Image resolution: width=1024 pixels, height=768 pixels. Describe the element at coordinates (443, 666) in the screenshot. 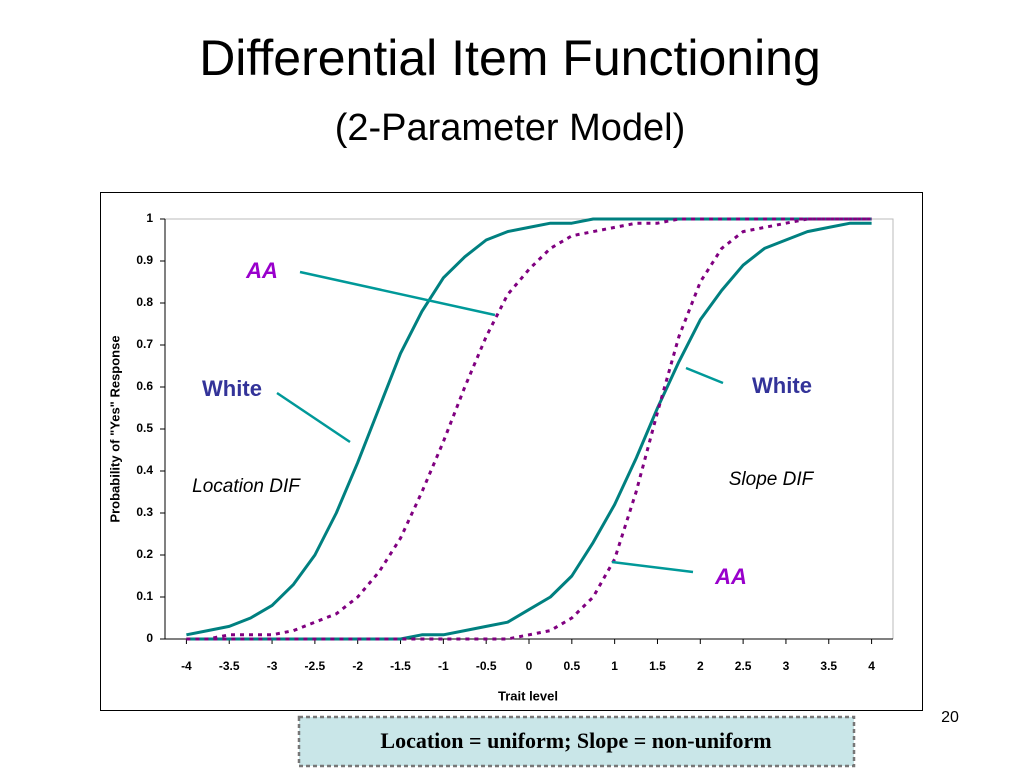

I see `x-tick-label: -1` at that location.